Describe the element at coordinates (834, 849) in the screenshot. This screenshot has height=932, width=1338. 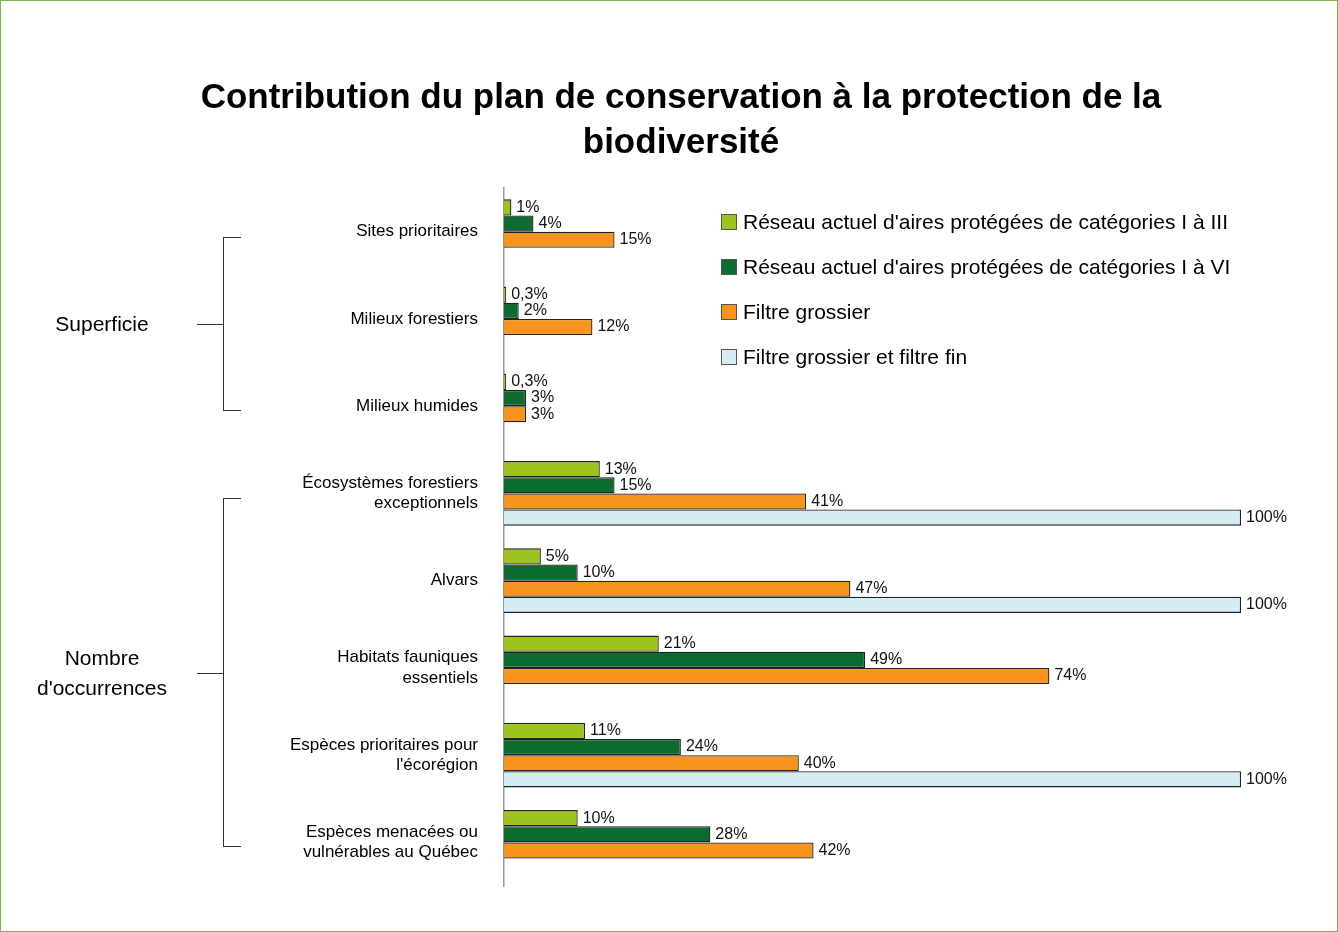
I see `data-label: 42%` at that location.